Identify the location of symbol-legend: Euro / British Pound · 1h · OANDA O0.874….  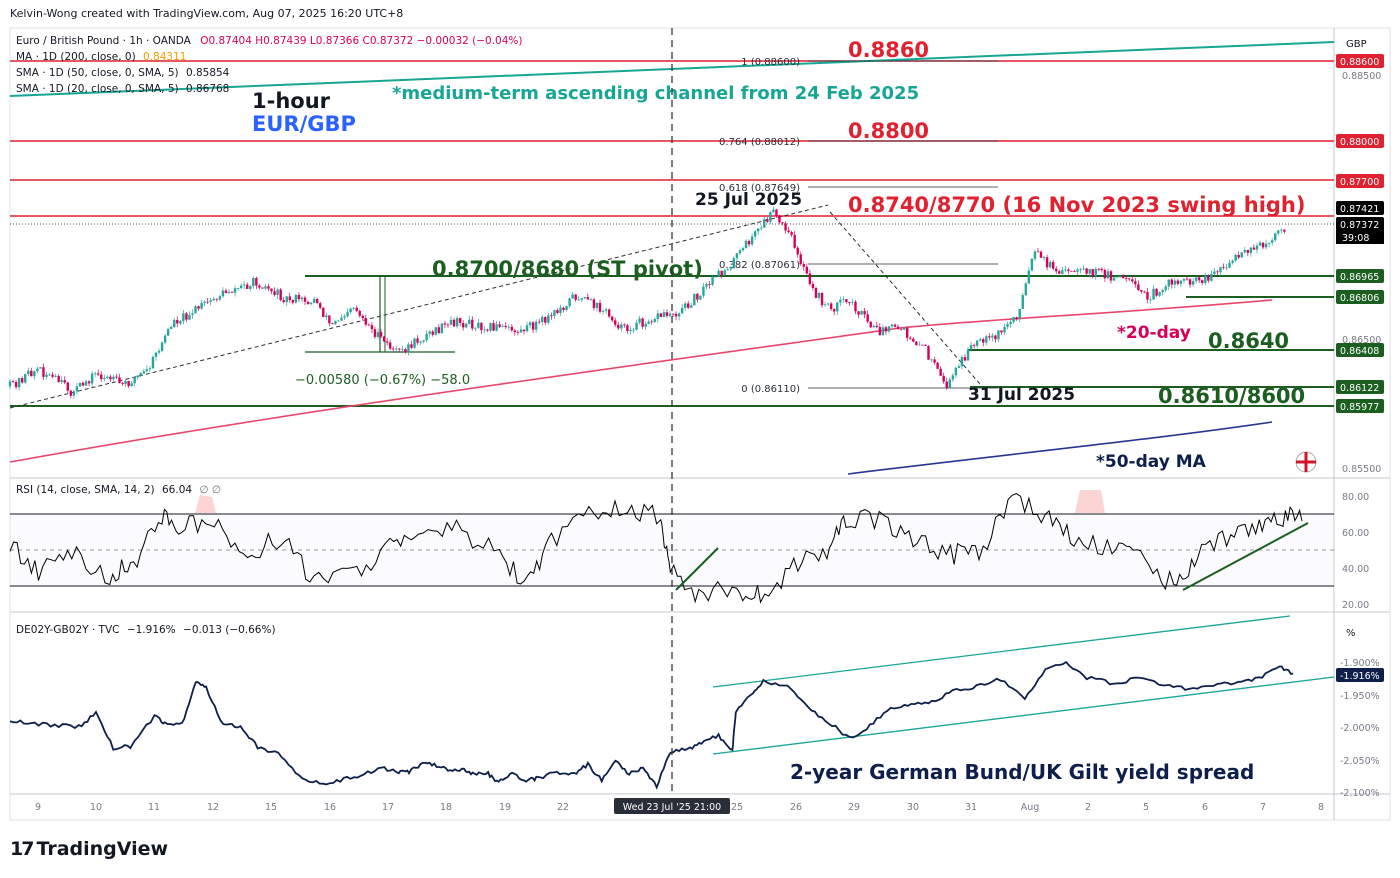
(269, 41).